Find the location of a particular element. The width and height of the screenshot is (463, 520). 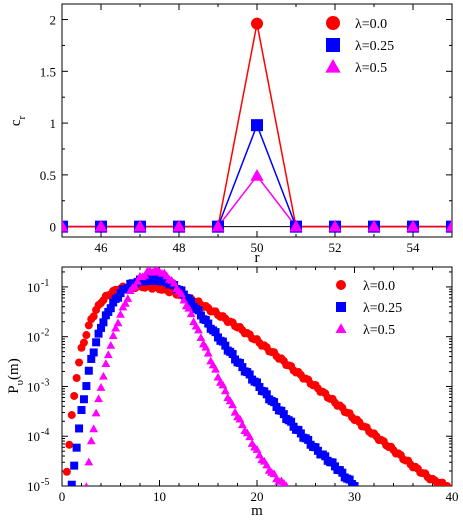

top-y-axis-label: cr is located at coordinates (18, 121).